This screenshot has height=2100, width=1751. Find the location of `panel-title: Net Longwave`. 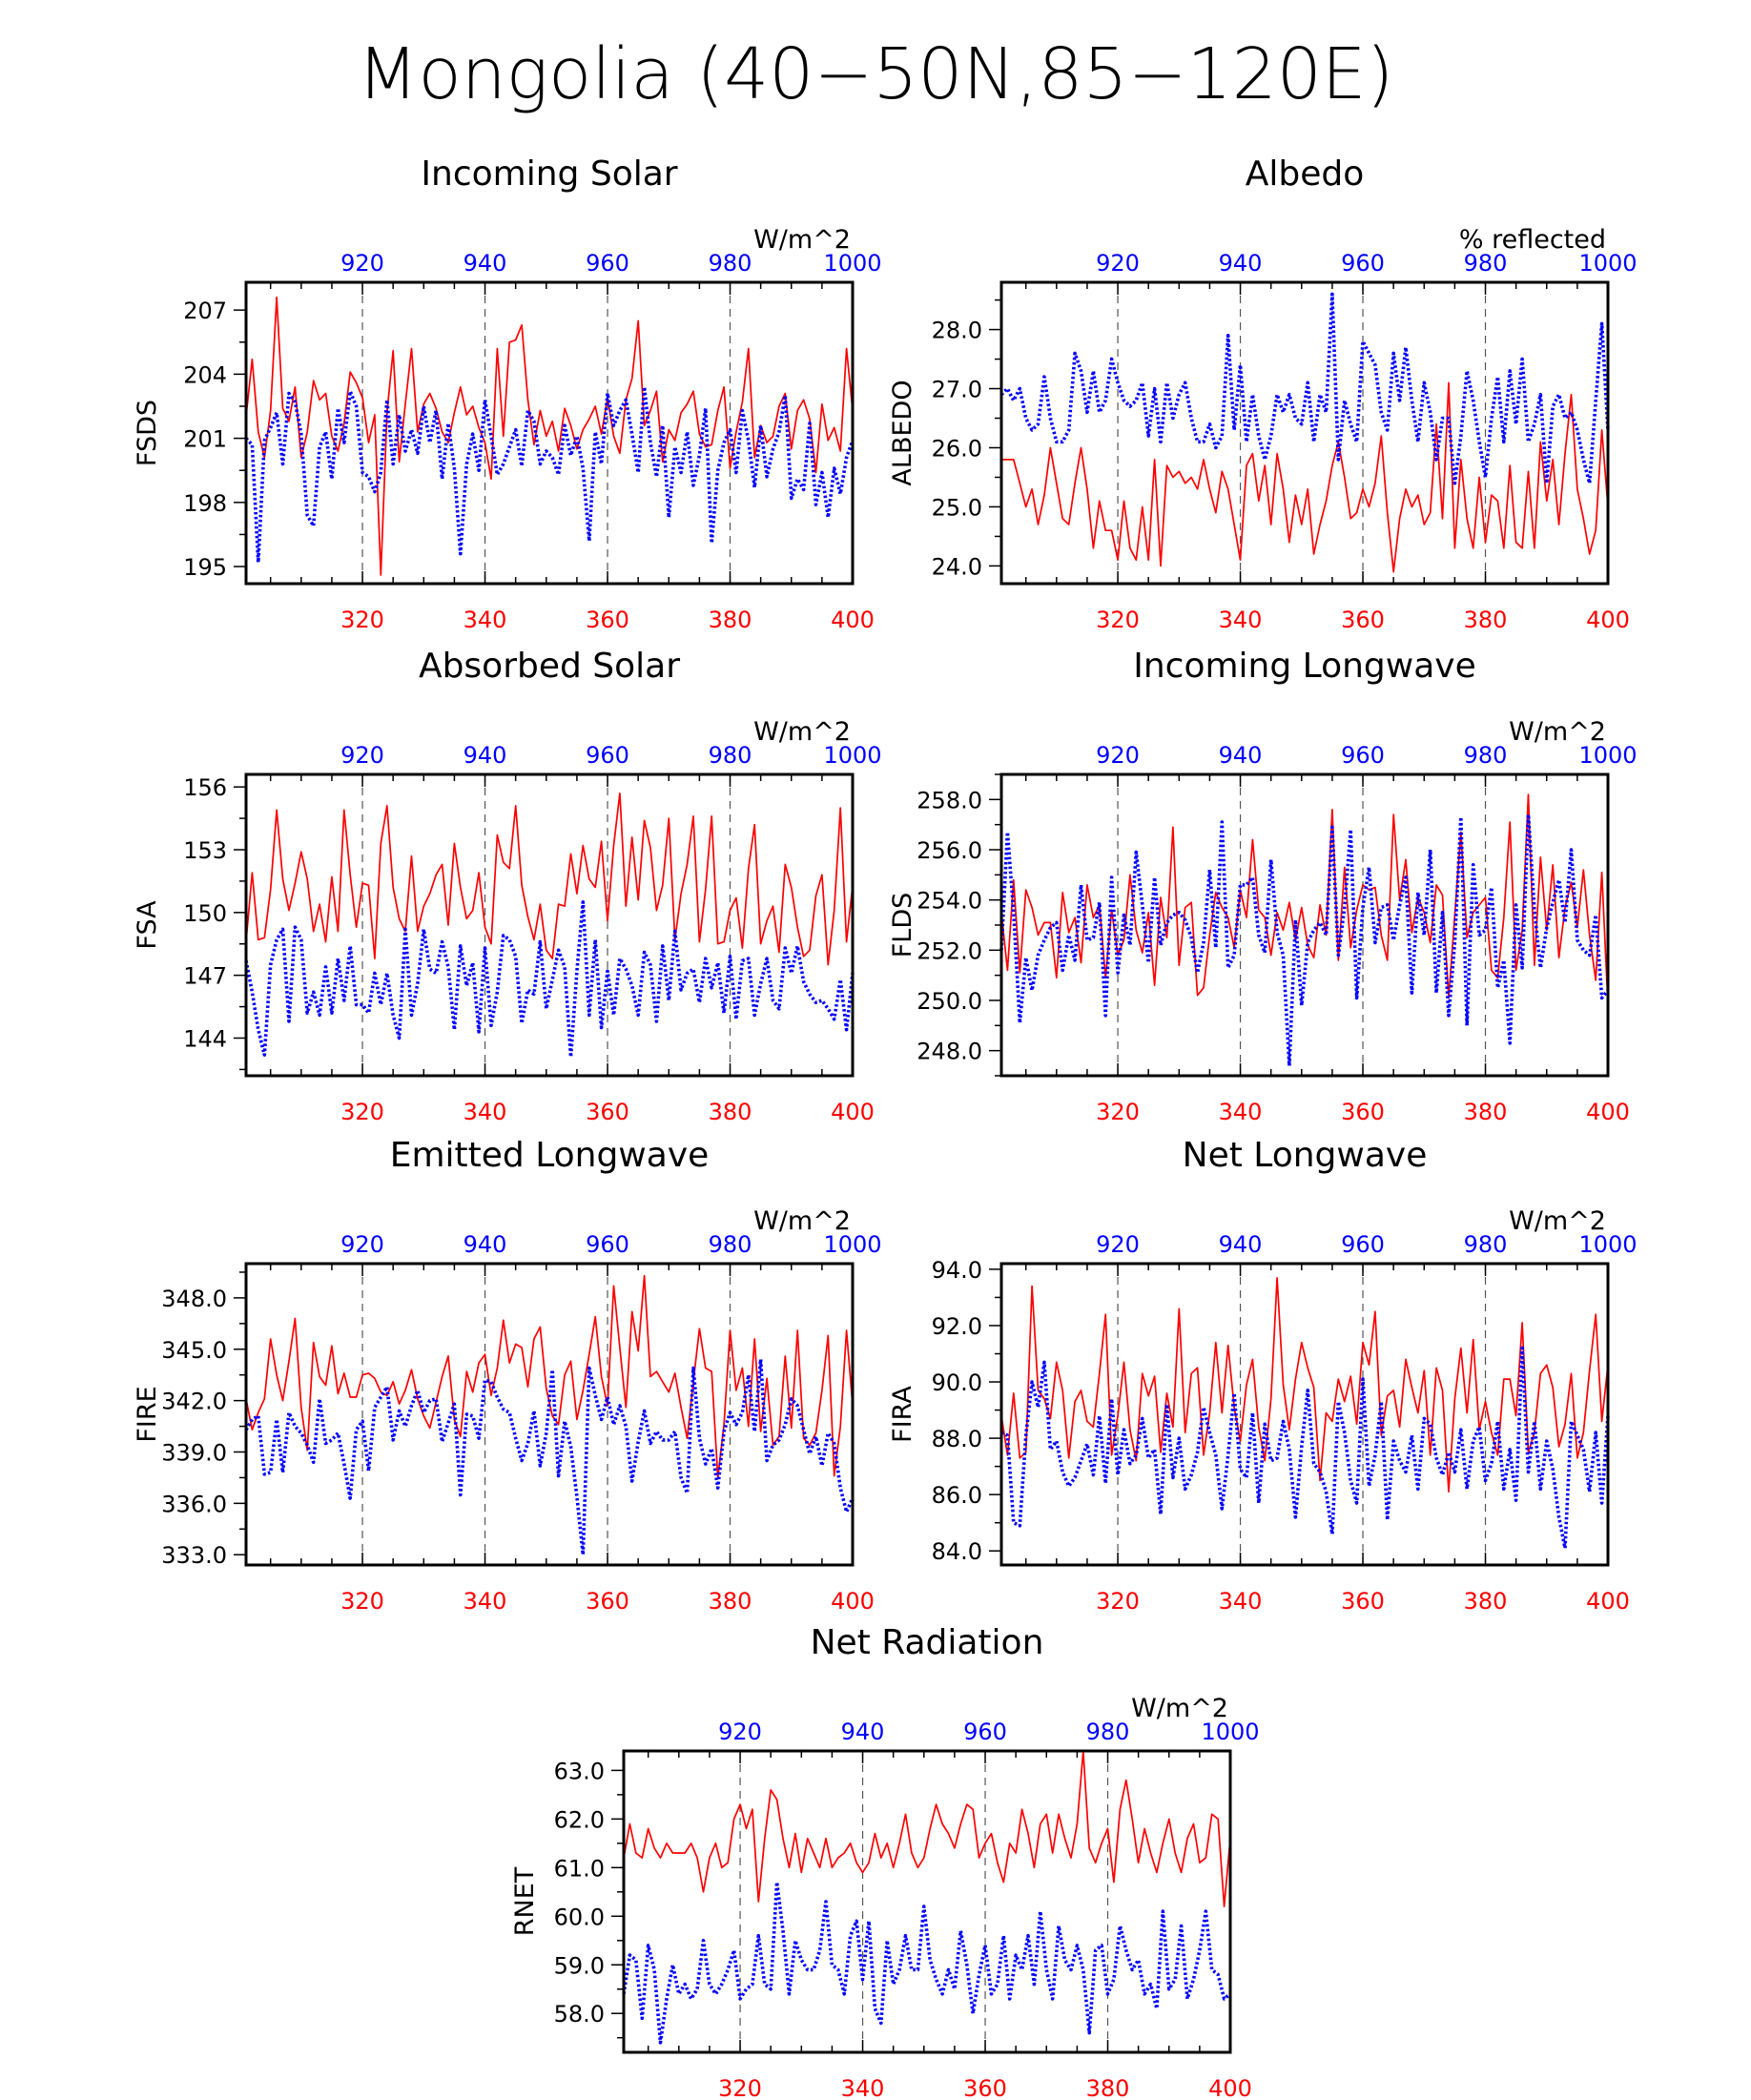

panel-title: Net Longwave is located at coordinates (1305, 1155).